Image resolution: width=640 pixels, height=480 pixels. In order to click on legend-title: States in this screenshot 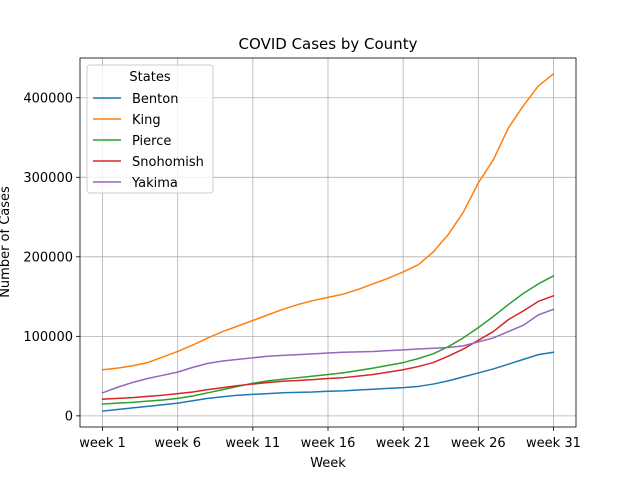, I will do `click(149, 77)`.